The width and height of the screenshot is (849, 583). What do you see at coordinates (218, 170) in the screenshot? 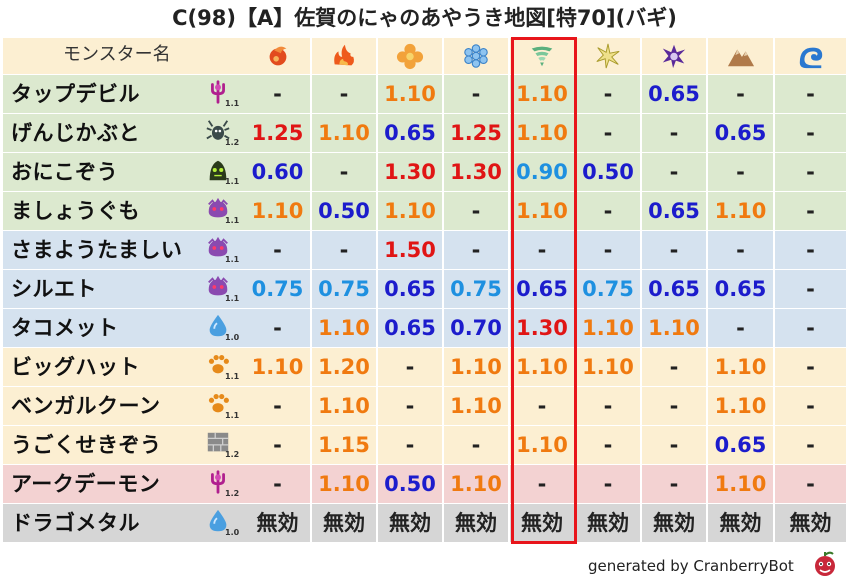
I see `undead-icon` at bounding box center [218, 170].